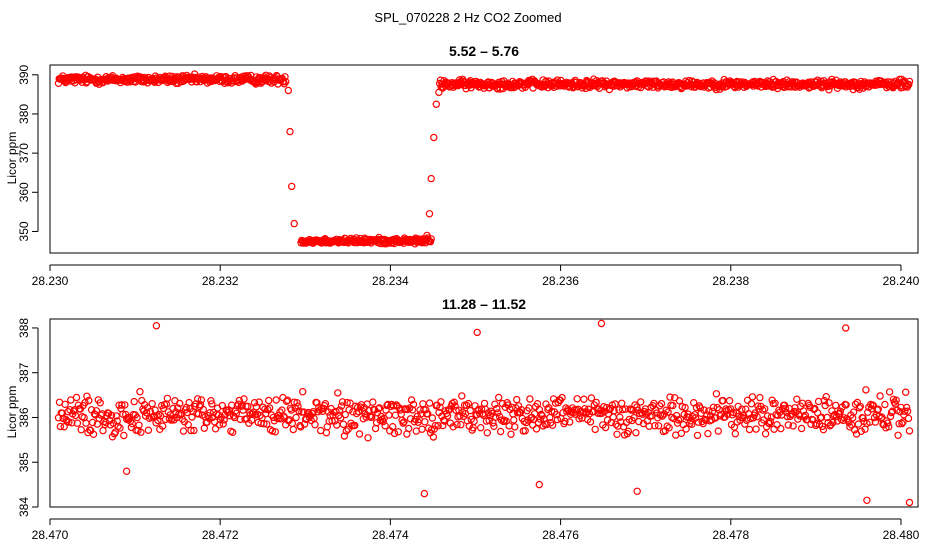 The width and height of the screenshot is (936, 540). What do you see at coordinates (390, 534) in the screenshot?
I see `panel-bottom-x-tick-label: 28.474` at bounding box center [390, 534].